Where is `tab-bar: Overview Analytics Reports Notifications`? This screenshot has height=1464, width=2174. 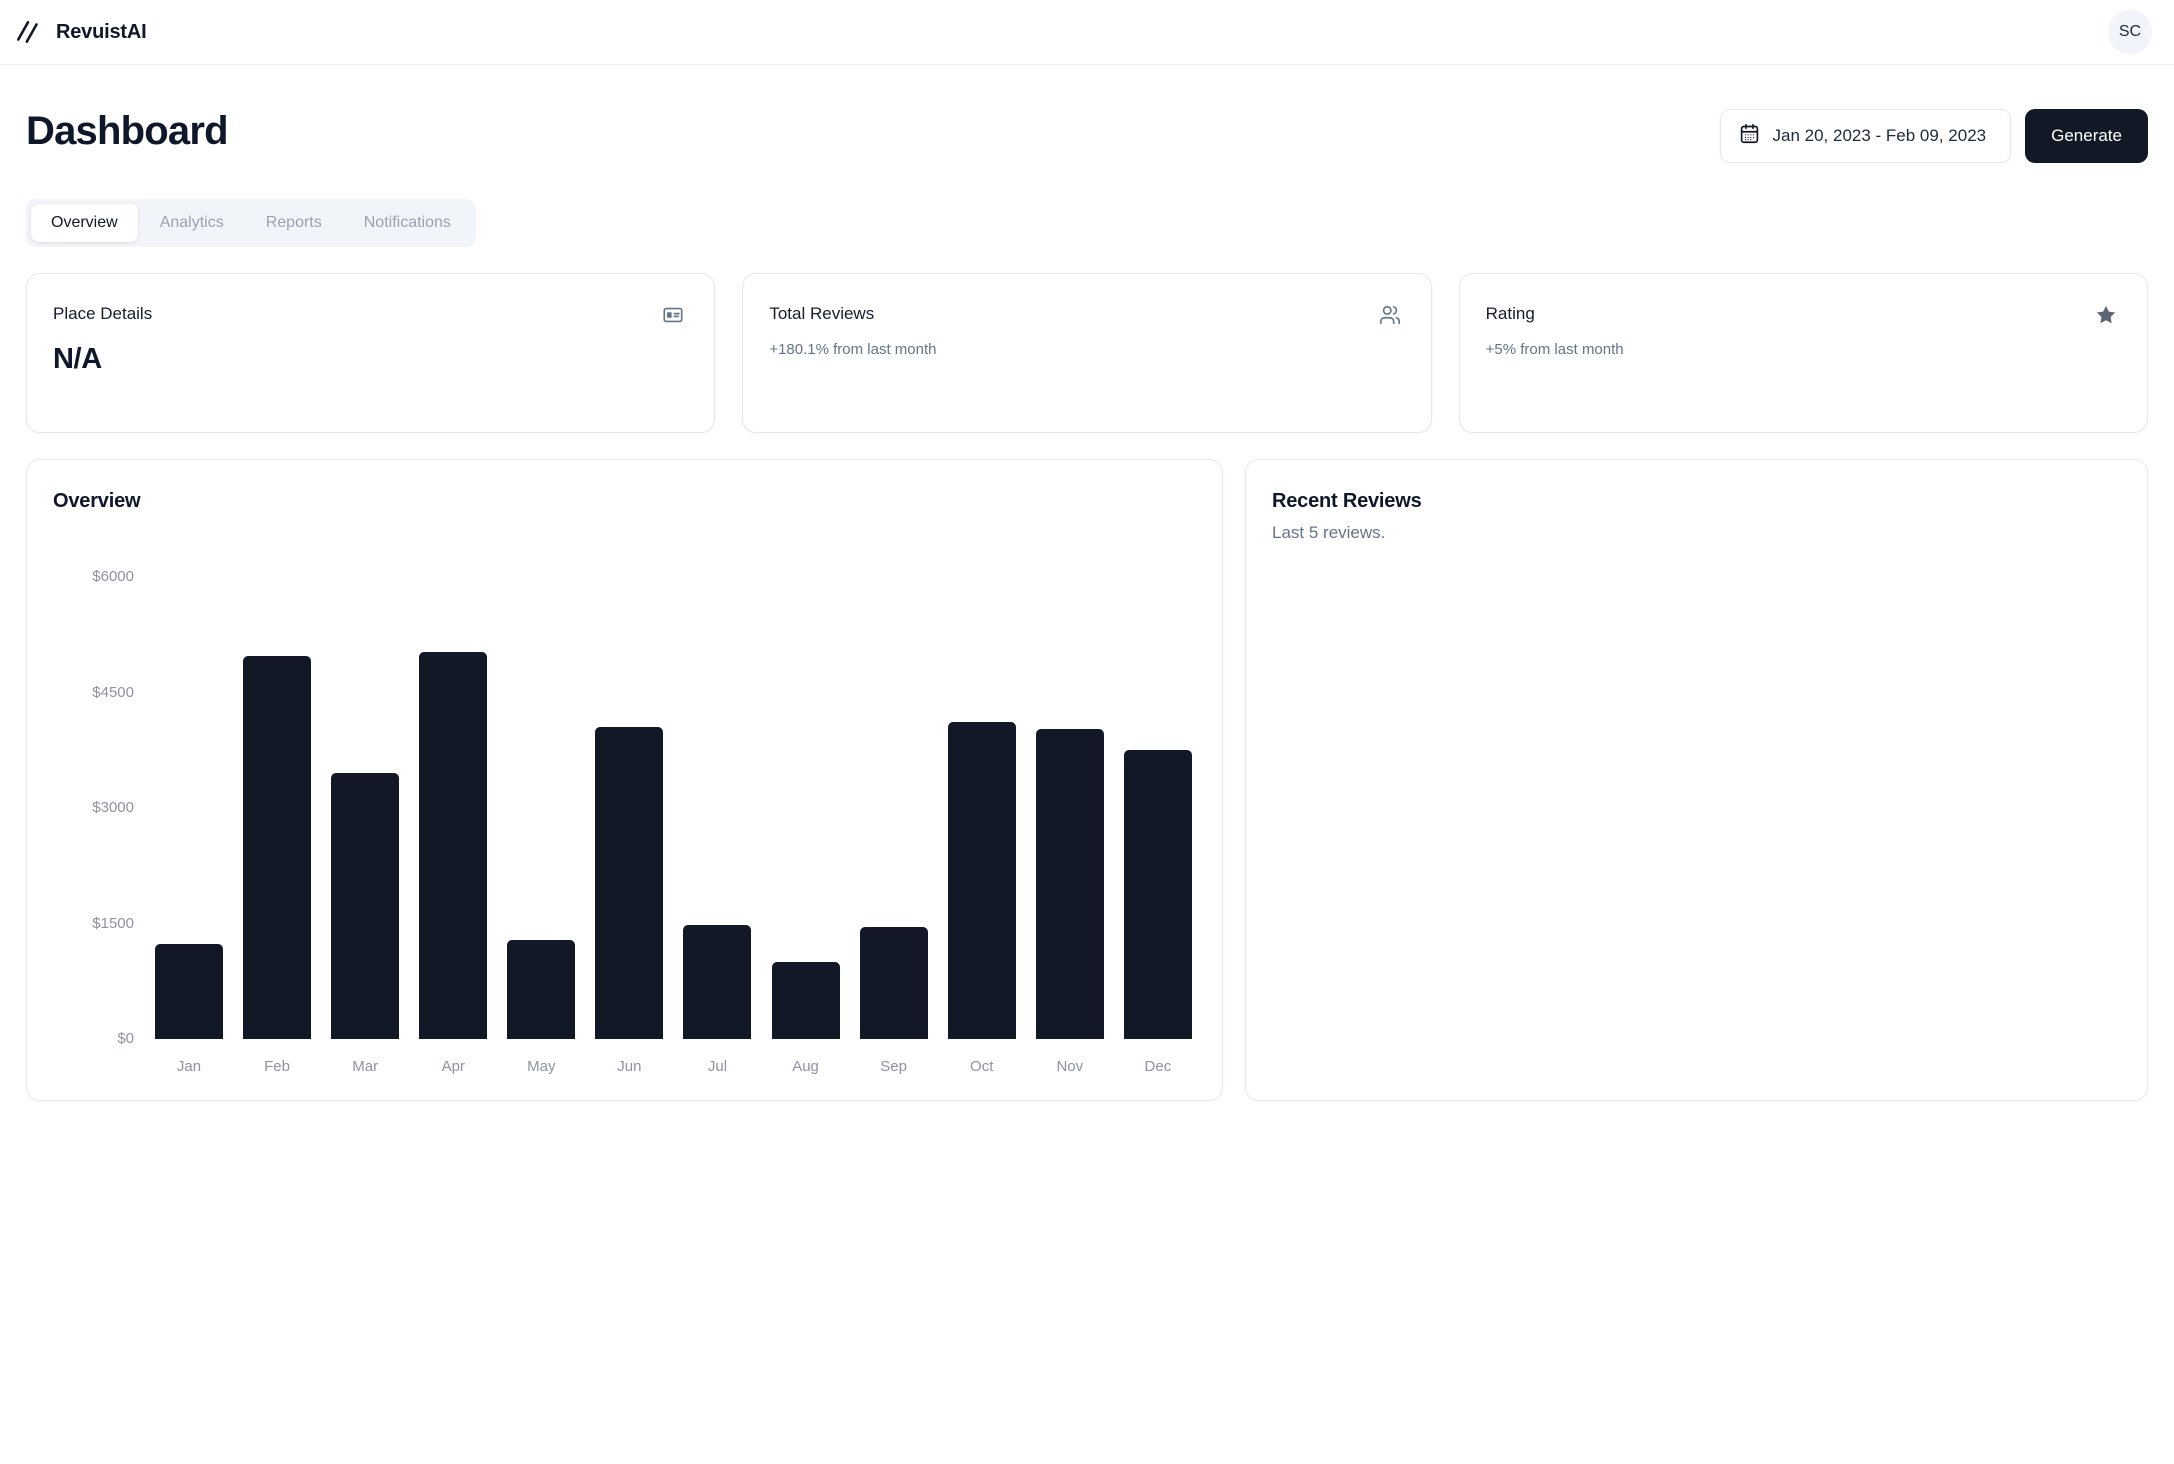
tab-bar: Overview Analytics Reports Notifications is located at coordinates (251, 223).